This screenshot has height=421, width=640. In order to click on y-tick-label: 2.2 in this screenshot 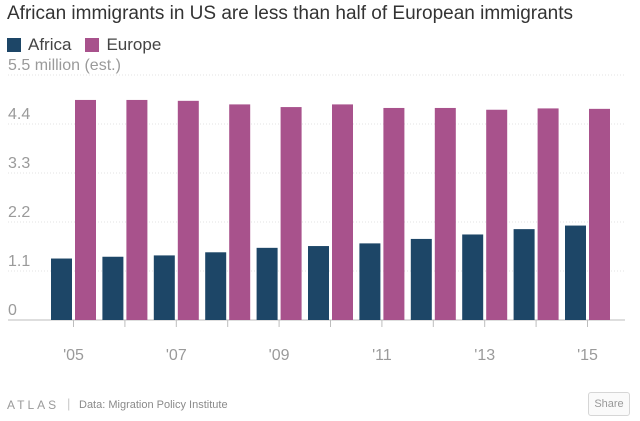, I will do `click(19, 212)`.